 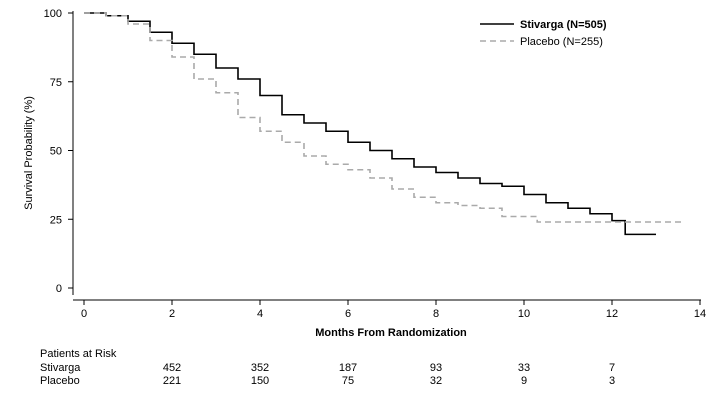 I want to click on y-axis: 0 25 50 75 100 Survival Probability (%), so click(x=48, y=151).